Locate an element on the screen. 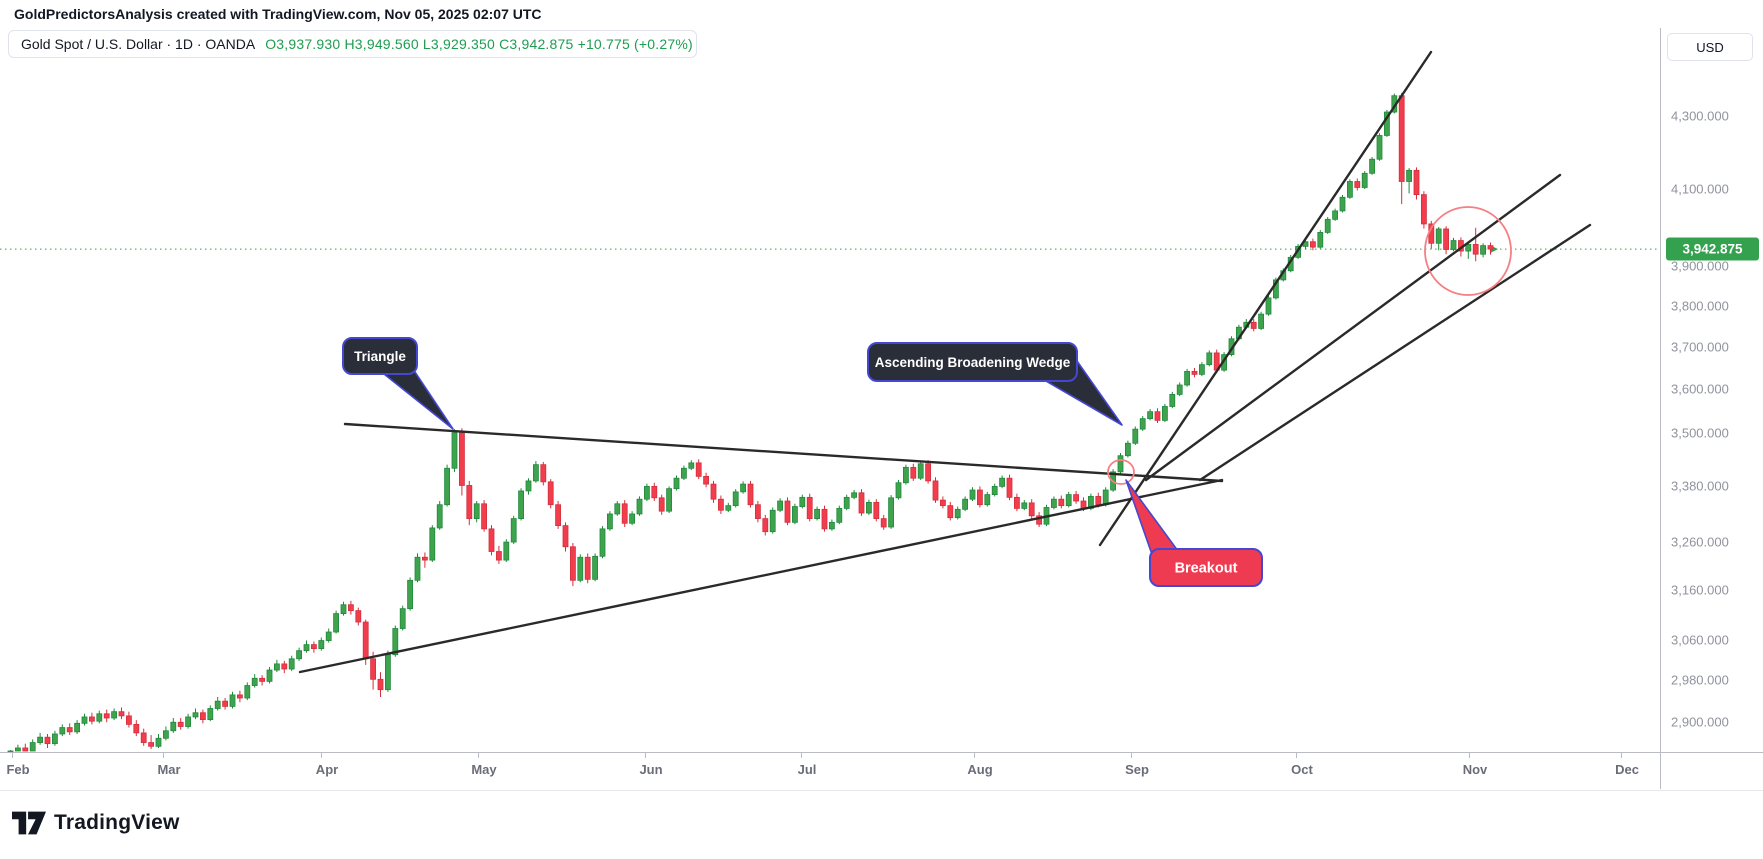 The width and height of the screenshot is (1763, 859). price-tick-label: 3,160.000 is located at coordinates (1700, 590).